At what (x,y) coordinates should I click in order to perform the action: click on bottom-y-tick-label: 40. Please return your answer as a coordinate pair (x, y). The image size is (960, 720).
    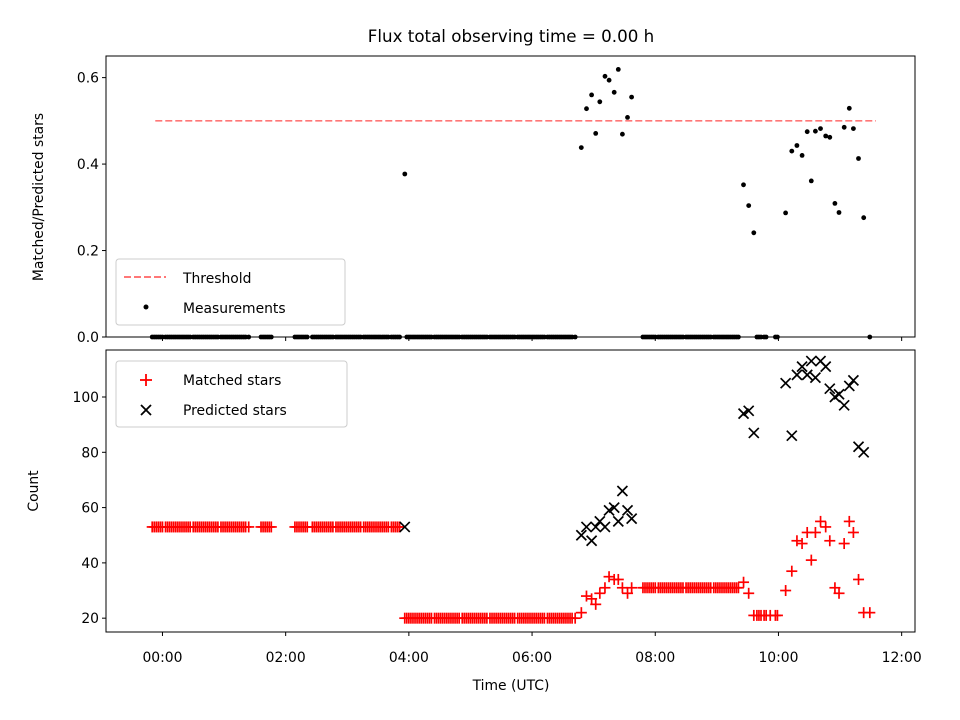
    Looking at the image, I should click on (90, 564).